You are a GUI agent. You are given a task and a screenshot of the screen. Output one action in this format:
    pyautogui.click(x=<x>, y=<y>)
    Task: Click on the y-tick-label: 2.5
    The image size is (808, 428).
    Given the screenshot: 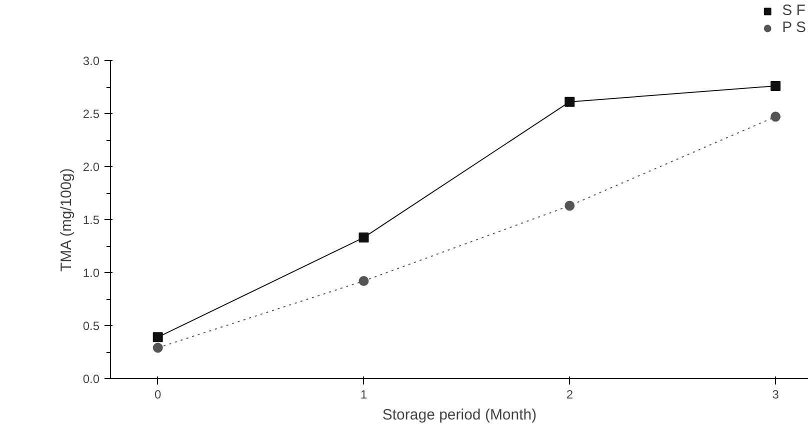 What is the action you would take?
    pyautogui.click(x=91, y=114)
    